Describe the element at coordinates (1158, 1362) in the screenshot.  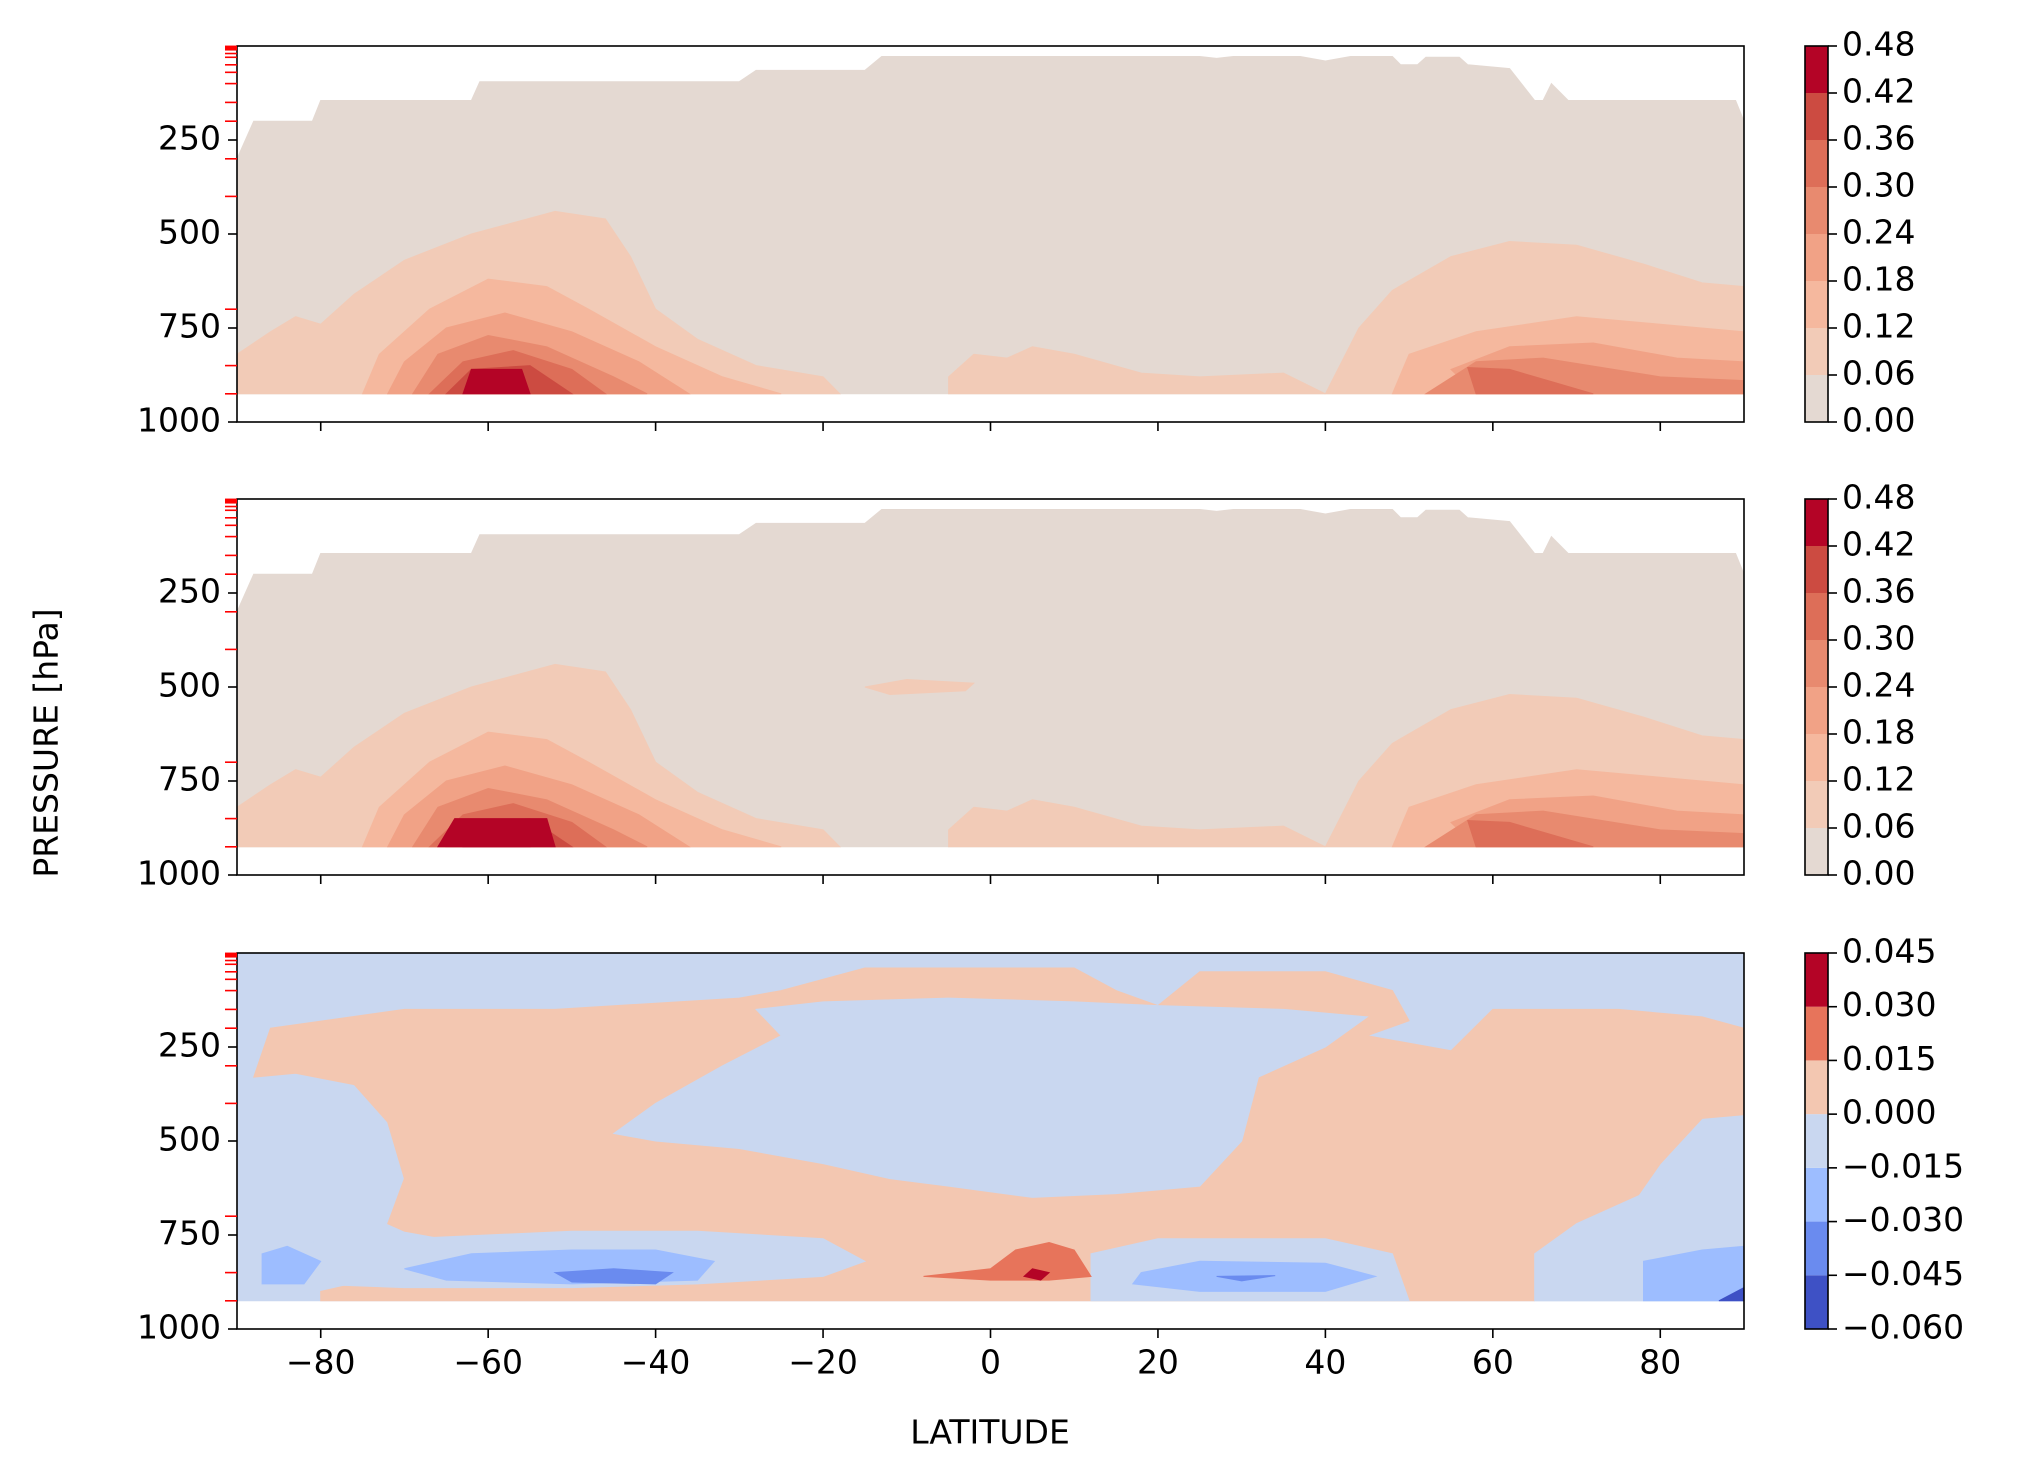
I see `x-tick-label: 20` at that location.